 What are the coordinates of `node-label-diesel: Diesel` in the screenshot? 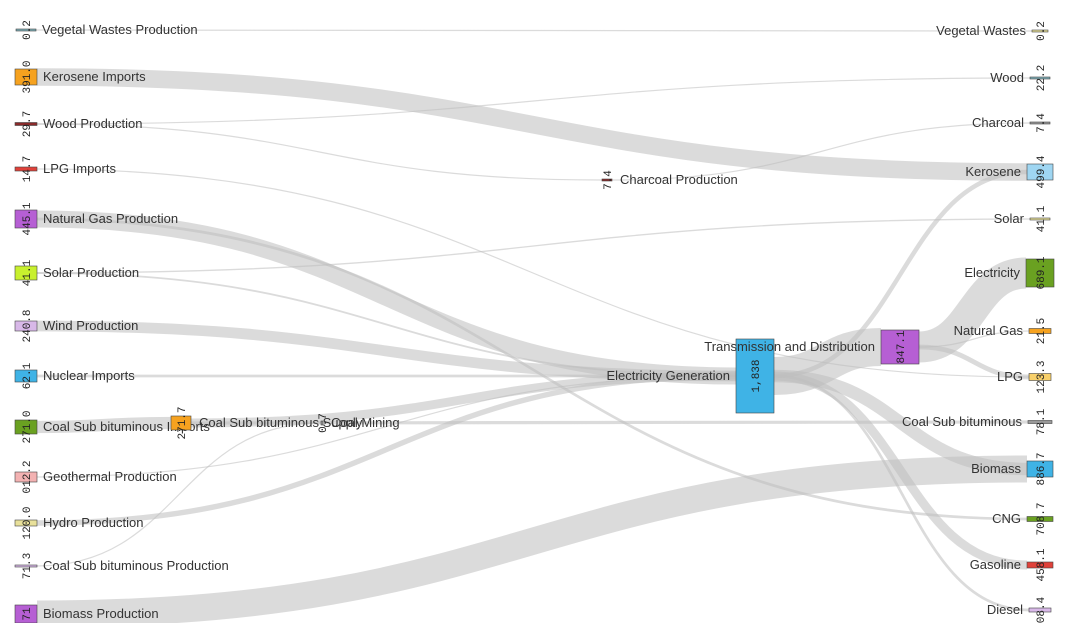 It's located at (1005, 609).